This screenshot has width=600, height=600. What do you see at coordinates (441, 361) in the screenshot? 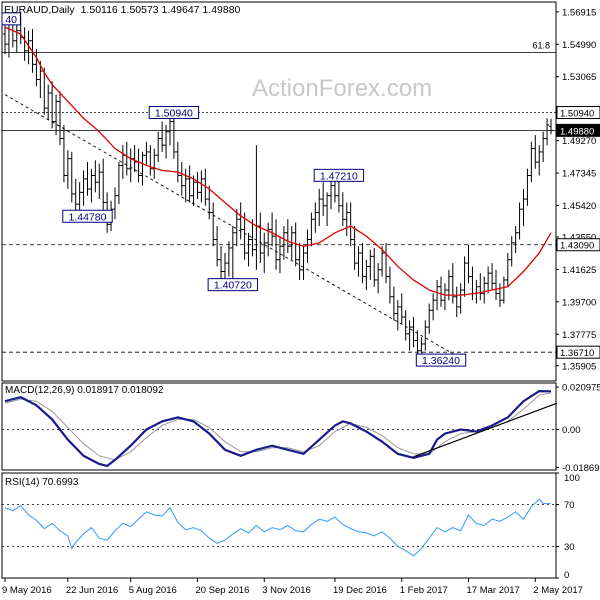
I see `annotation-label: 1.36240` at bounding box center [441, 361].